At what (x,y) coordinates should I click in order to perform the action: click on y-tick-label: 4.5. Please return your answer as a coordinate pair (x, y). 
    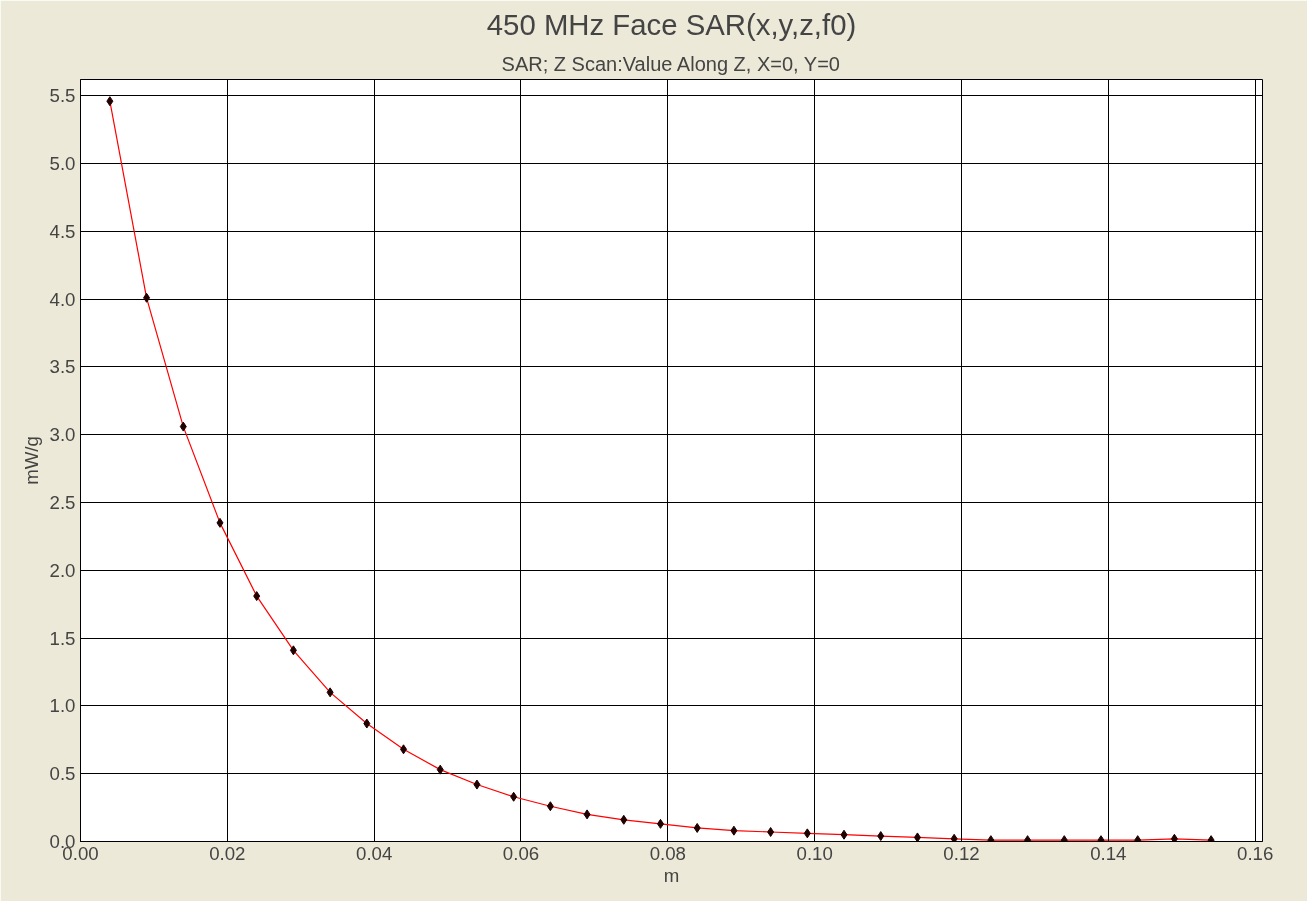
    Looking at the image, I should click on (62, 231).